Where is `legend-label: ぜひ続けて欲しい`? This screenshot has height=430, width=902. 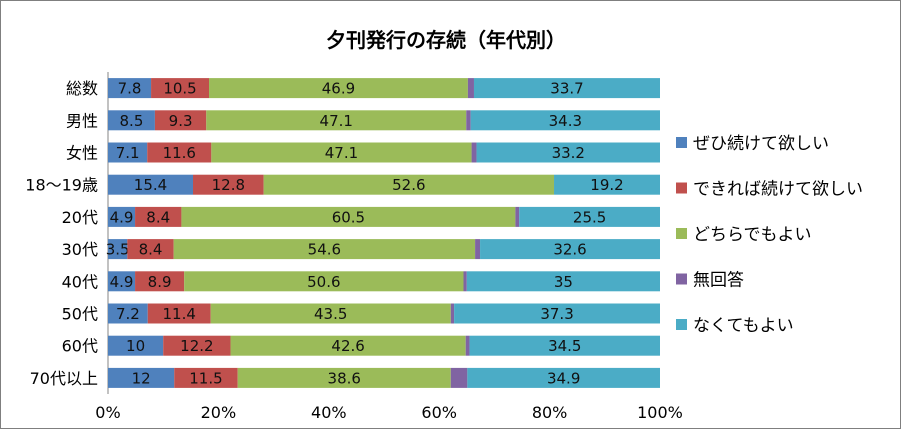
legend-label: ぜひ続けて欲しい is located at coordinates (761, 144).